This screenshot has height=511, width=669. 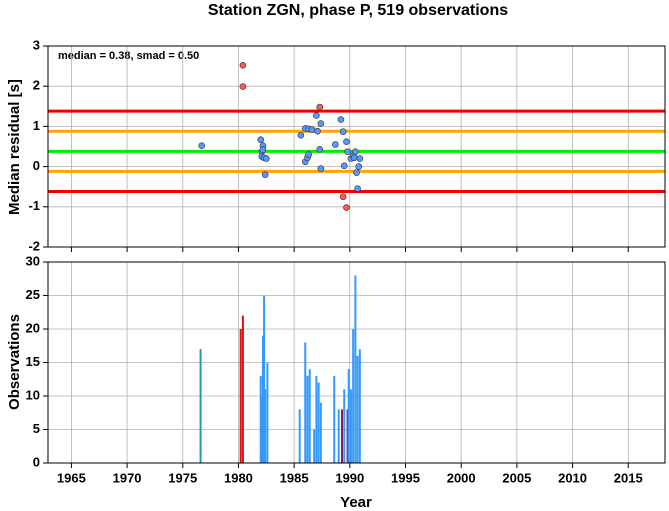 What do you see at coordinates (238, 477) in the screenshot?
I see `x-tick-label: 1980` at bounding box center [238, 477].